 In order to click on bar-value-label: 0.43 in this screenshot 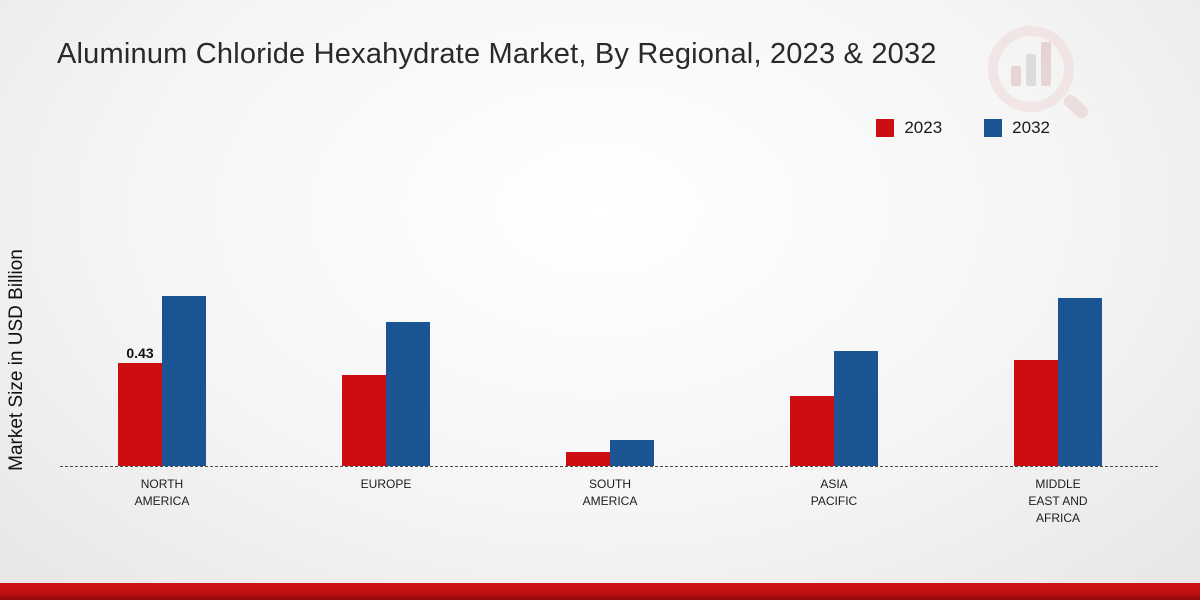, I will do `click(140, 353)`.